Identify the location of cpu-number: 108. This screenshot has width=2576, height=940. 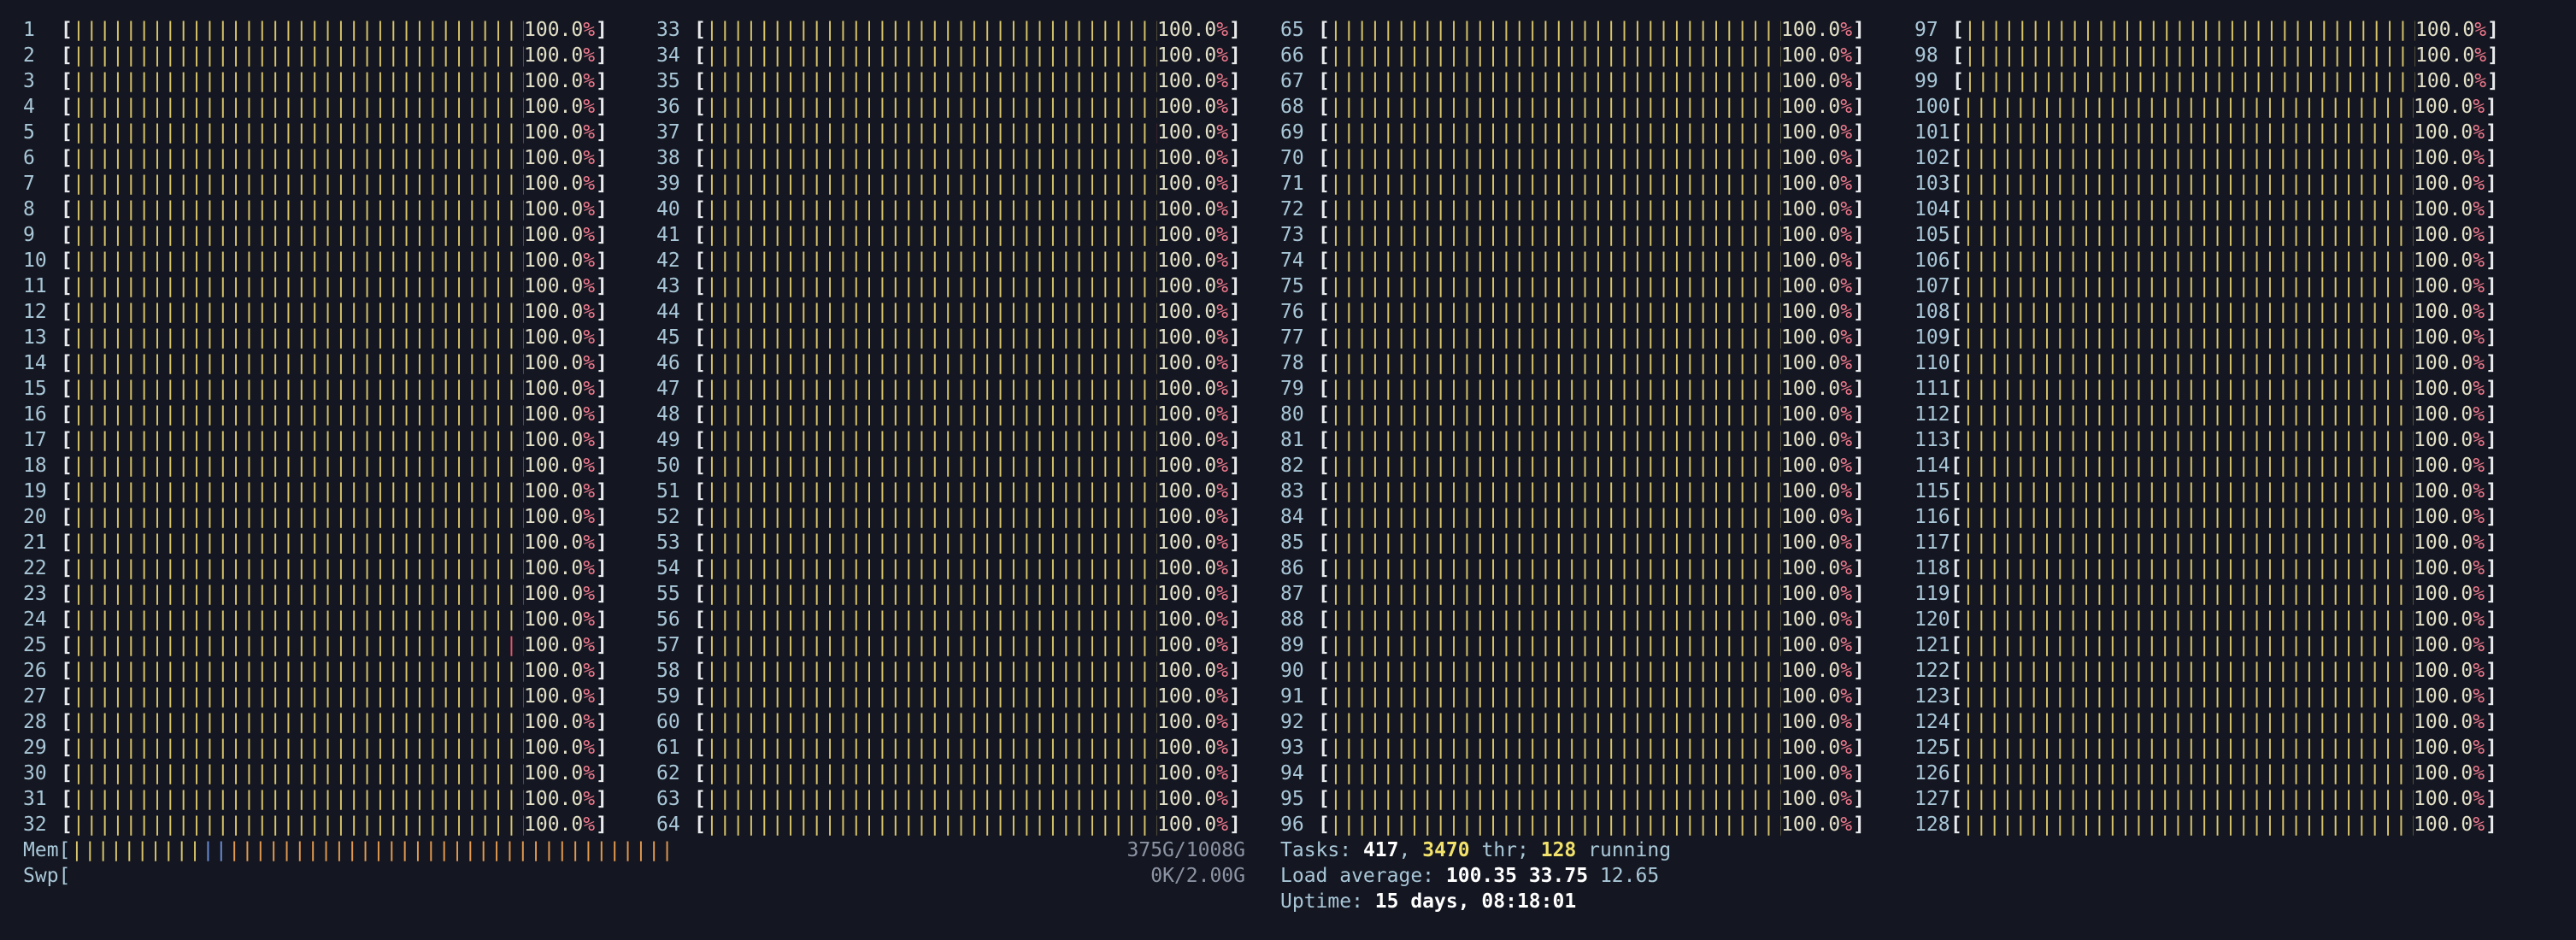
(1932, 312).